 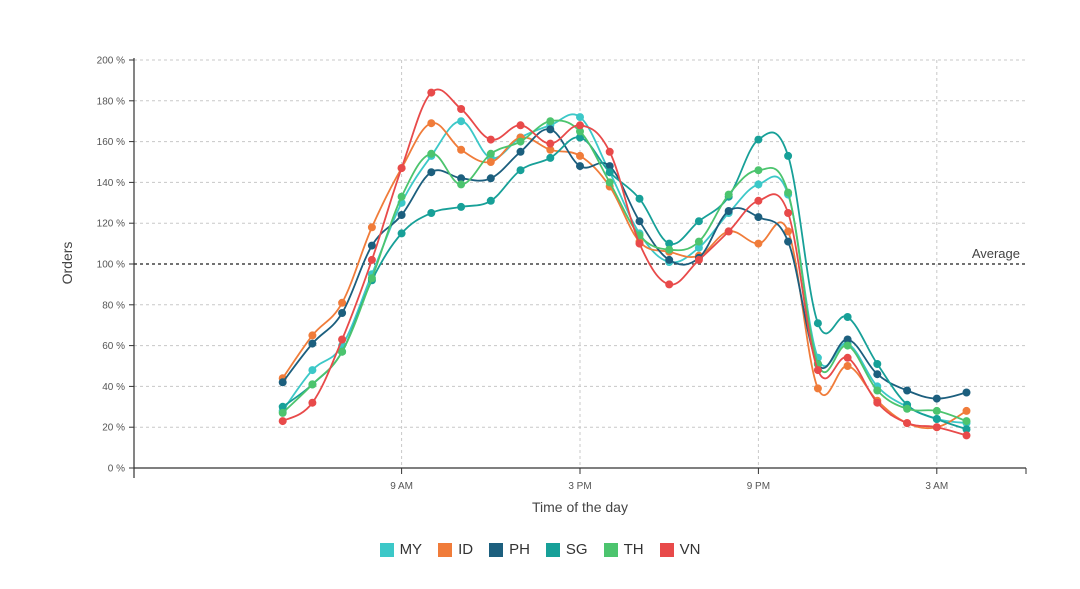 What do you see at coordinates (113, 387) in the screenshot?
I see `y-tick-label: 40 %` at bounding box center [113, 387].